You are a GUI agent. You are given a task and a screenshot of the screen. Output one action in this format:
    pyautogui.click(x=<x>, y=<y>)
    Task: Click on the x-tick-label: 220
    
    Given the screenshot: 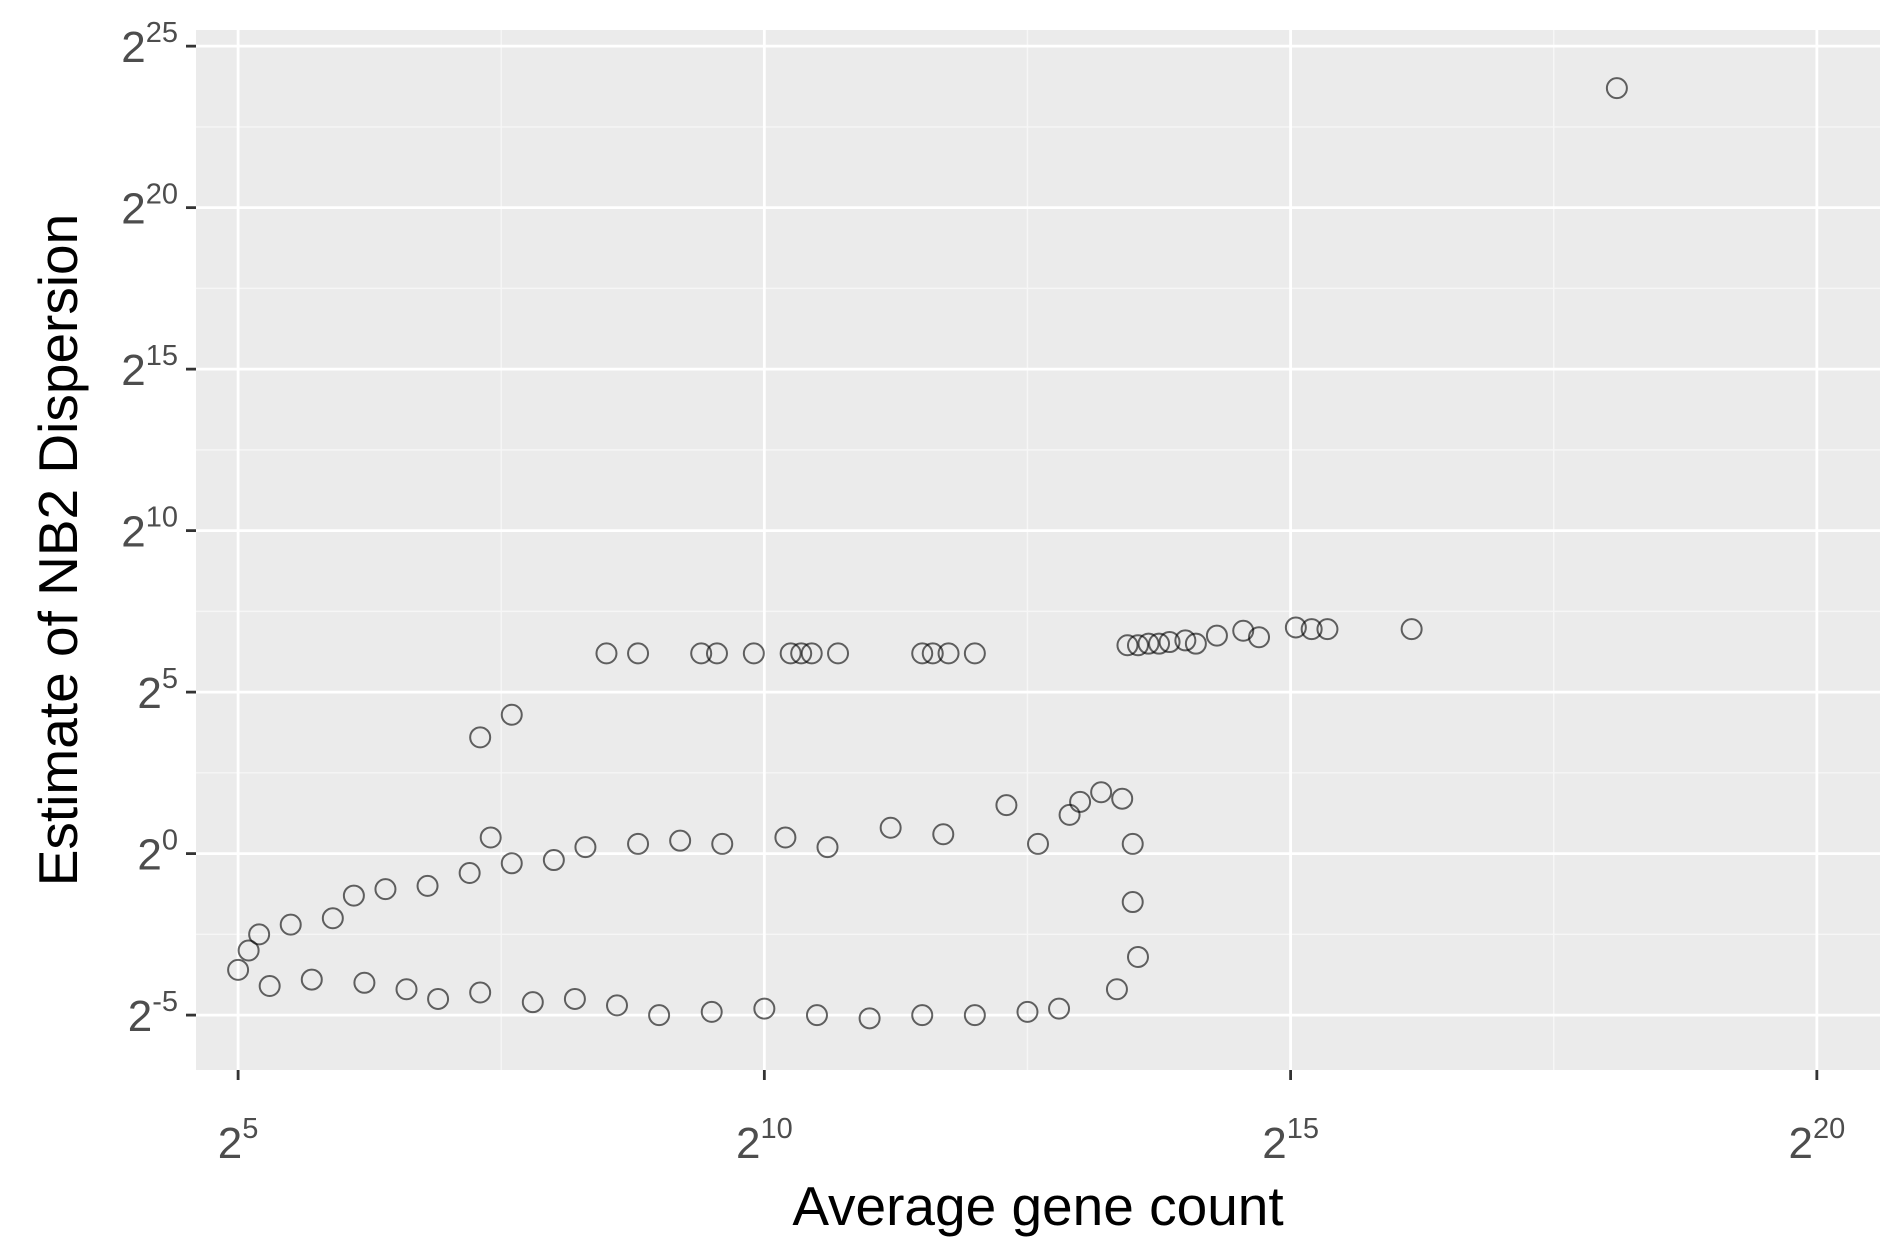 What is the action you would take?
    pyautogui.click(x=1816, y=1140)
    